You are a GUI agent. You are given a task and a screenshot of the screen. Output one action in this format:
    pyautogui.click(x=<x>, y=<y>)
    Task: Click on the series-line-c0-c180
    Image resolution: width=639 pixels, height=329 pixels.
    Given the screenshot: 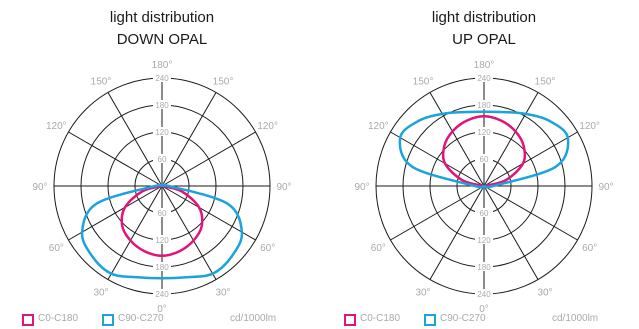 What is the action you would take?
    pyautogui.click(x=484, y=151)
    